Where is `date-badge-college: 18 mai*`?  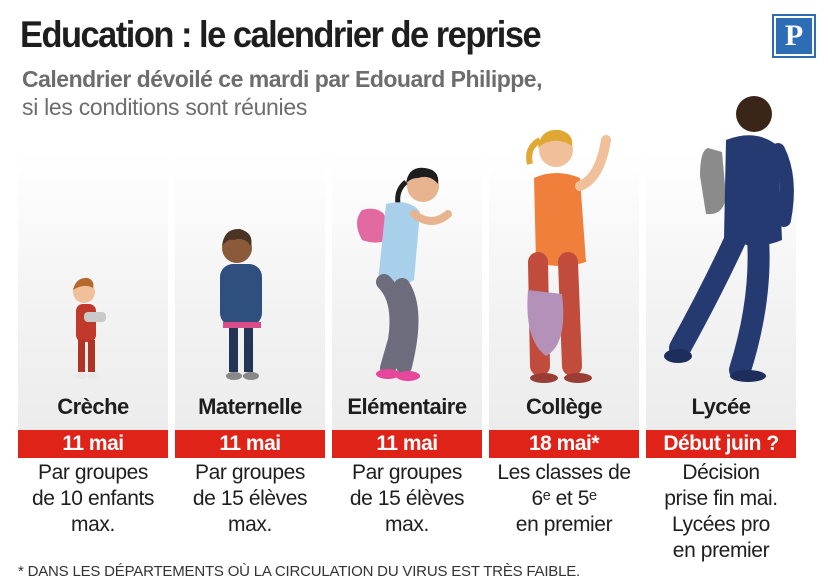 date-badge-college: 18 mai* is located at coordinates (564, 444).